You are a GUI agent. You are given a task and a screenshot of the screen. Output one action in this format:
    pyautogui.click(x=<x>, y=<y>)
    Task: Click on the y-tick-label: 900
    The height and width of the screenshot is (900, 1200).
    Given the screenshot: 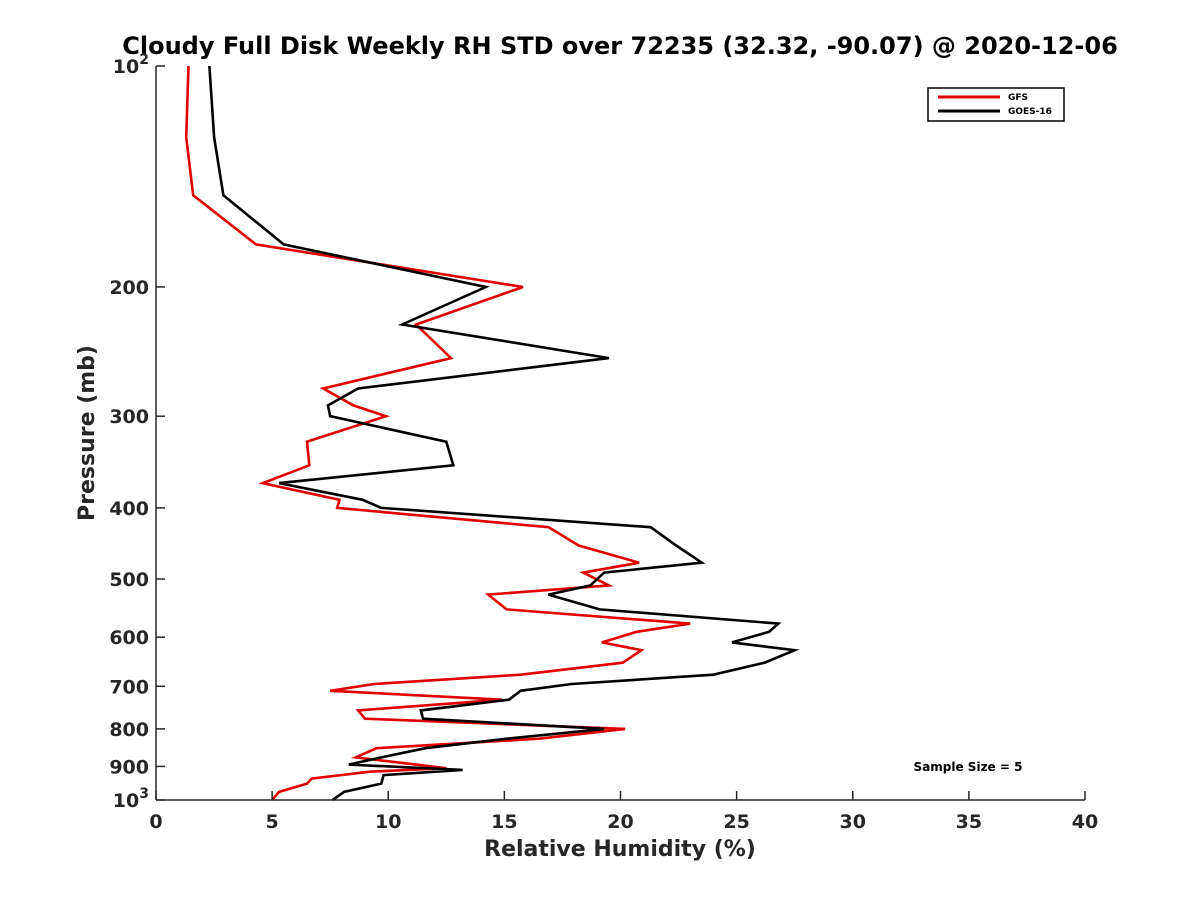 What is the action you would take?
    pyautogui.click(x=129, y=767)
    